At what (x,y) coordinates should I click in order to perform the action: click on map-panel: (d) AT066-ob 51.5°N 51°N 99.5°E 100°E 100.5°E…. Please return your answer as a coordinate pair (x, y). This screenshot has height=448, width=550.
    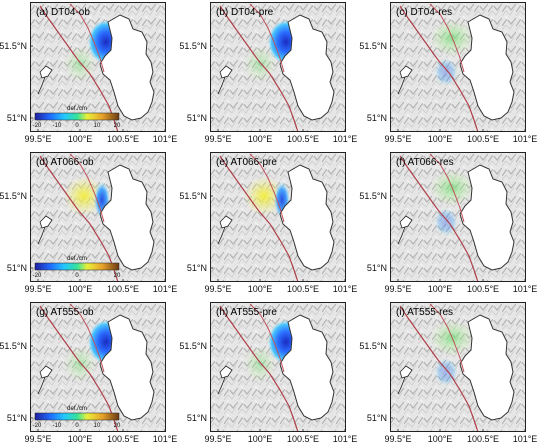
    Looking at the image, I should click on (88, 223).